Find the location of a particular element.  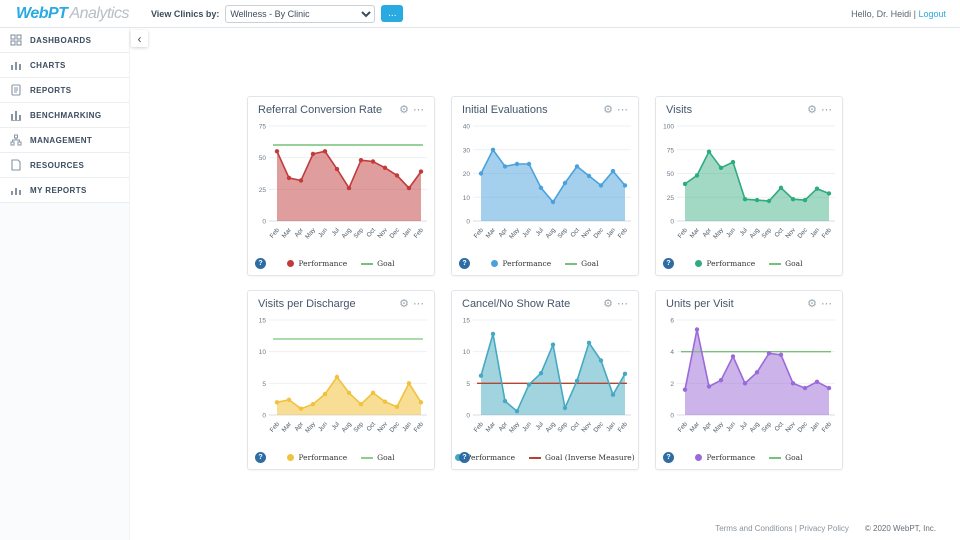

sidebar-collapse-button: ‹ is located at coordinates (139, 38).